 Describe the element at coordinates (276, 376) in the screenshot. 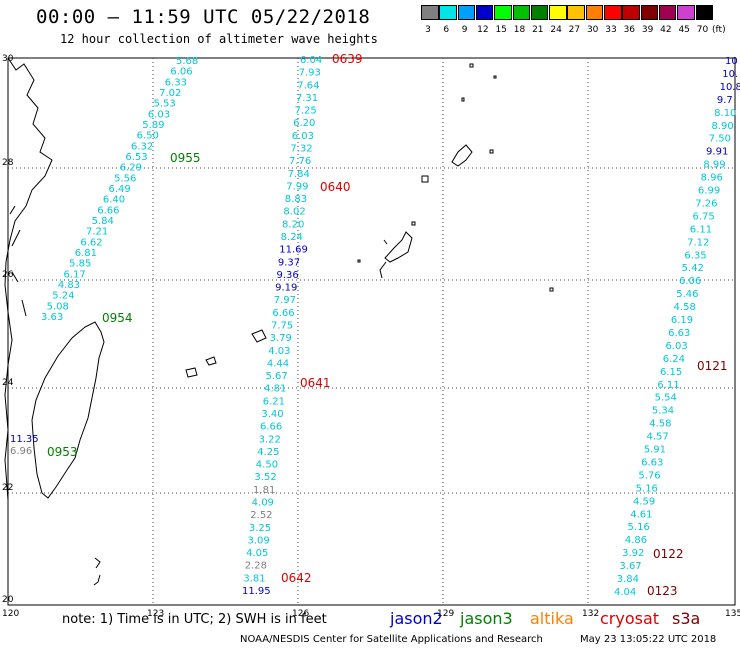

I see `wave-height-value: 5.67` at that location.